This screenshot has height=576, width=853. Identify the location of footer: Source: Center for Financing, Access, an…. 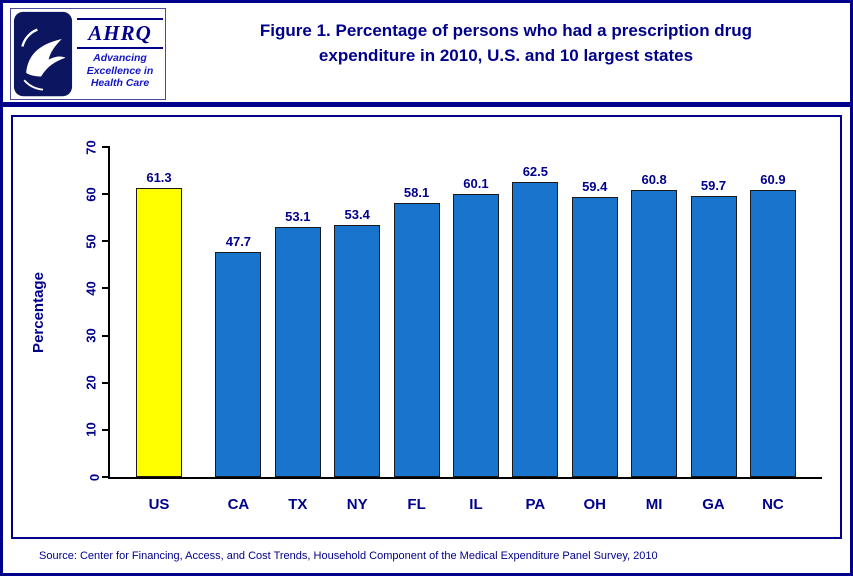
(426, 556).